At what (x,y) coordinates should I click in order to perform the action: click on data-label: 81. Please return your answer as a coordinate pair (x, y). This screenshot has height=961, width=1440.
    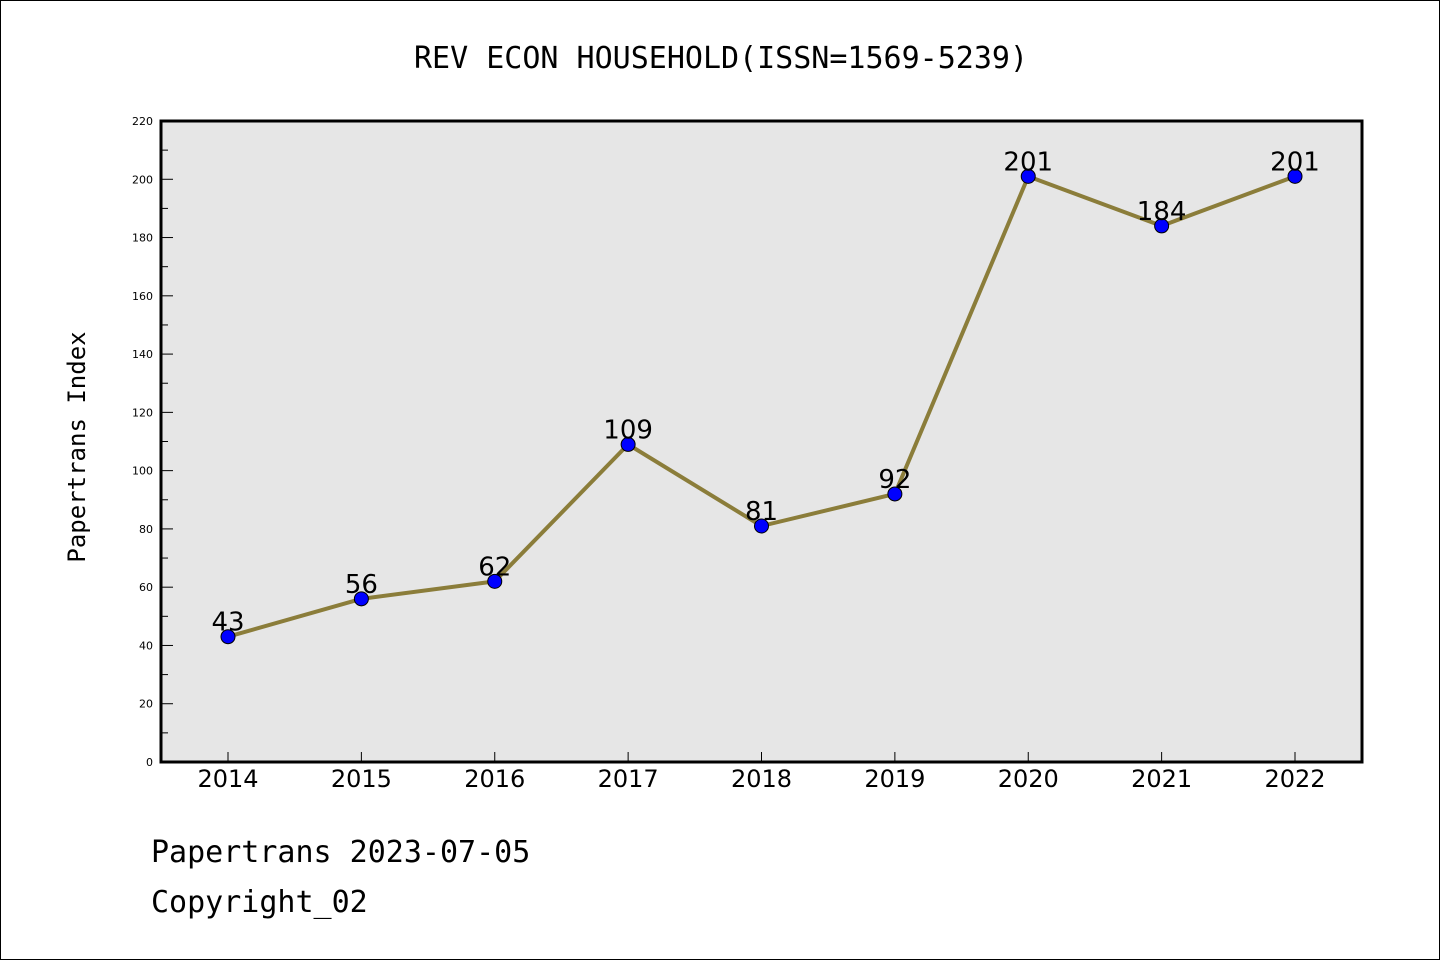
    Looking at the image, I should click on (761, 512).